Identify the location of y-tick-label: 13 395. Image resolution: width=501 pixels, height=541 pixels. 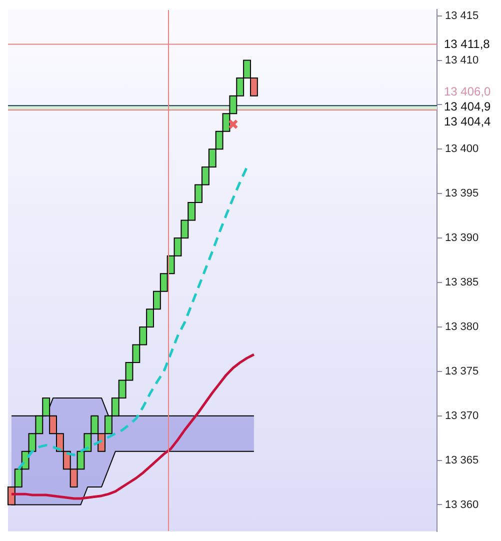
(462, 194).